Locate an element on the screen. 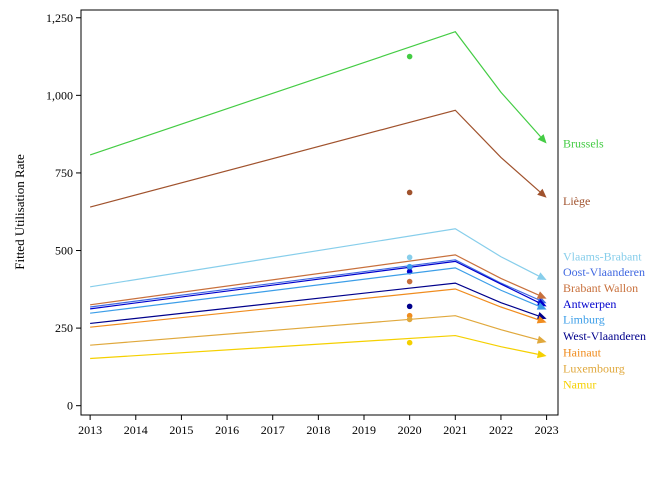 The width and height of the screenshot is (672, 480). x-tick-label: 2013 is located at coordinates (90, 430).